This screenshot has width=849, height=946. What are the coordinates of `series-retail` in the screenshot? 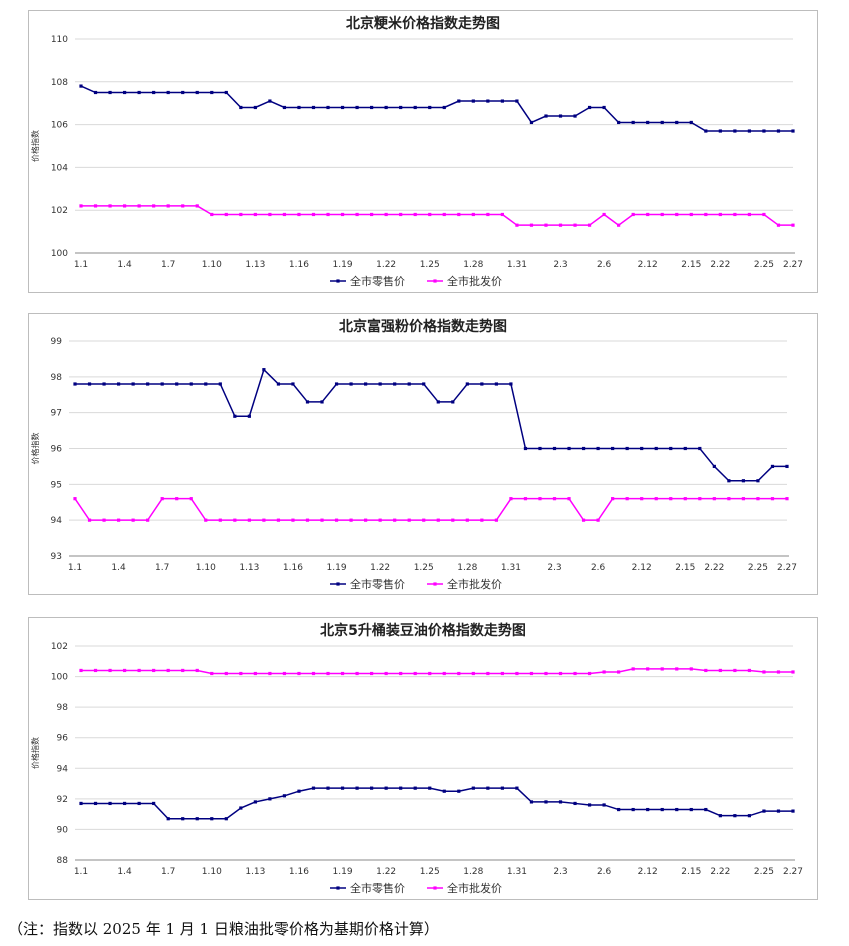 It's located at (431, 425).